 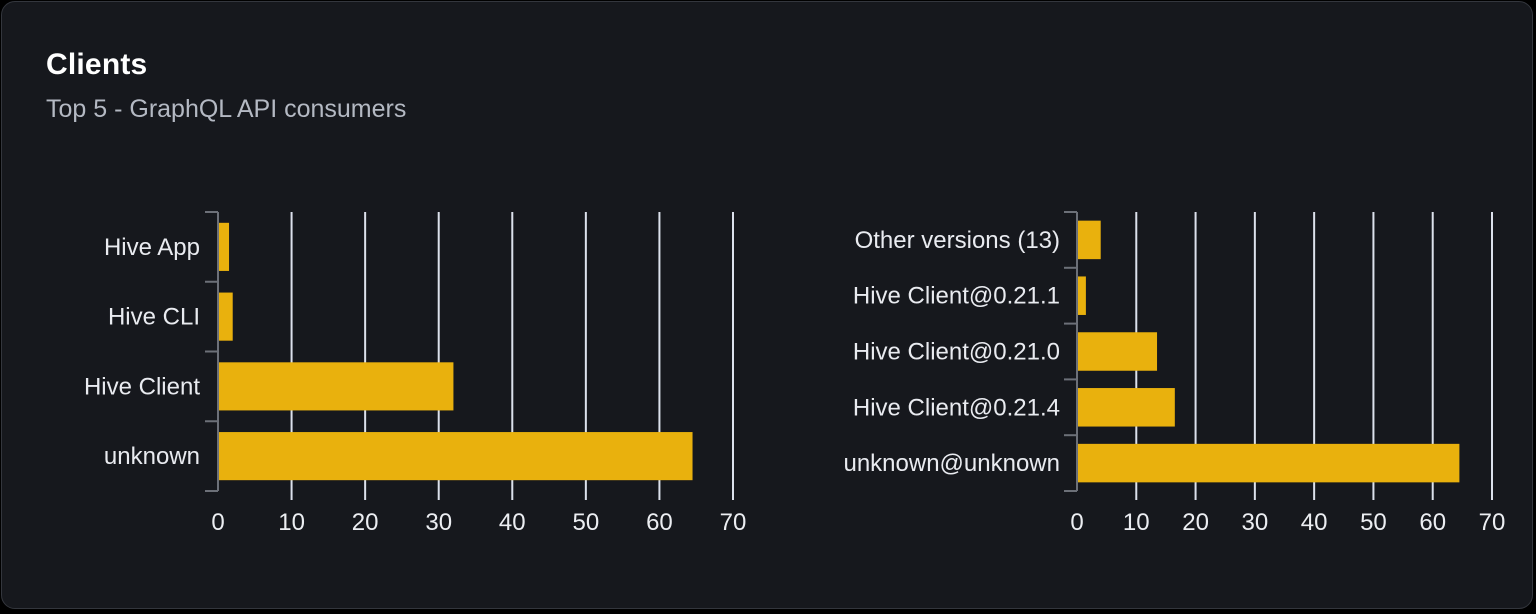 What do you see at coordinates (142, 386) in the screenshot?
I see `y-category-label: Hive Client` at bounding box center [142, 386].